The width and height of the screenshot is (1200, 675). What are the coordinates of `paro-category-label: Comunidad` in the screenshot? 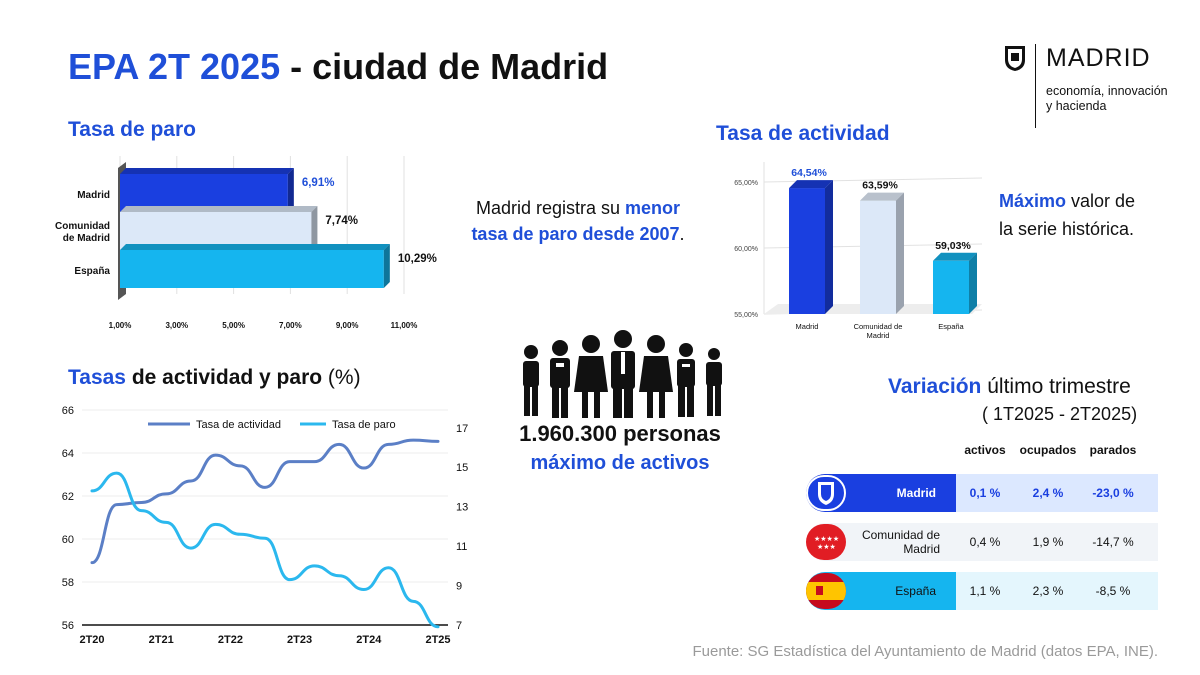 It's located at (82, 226).